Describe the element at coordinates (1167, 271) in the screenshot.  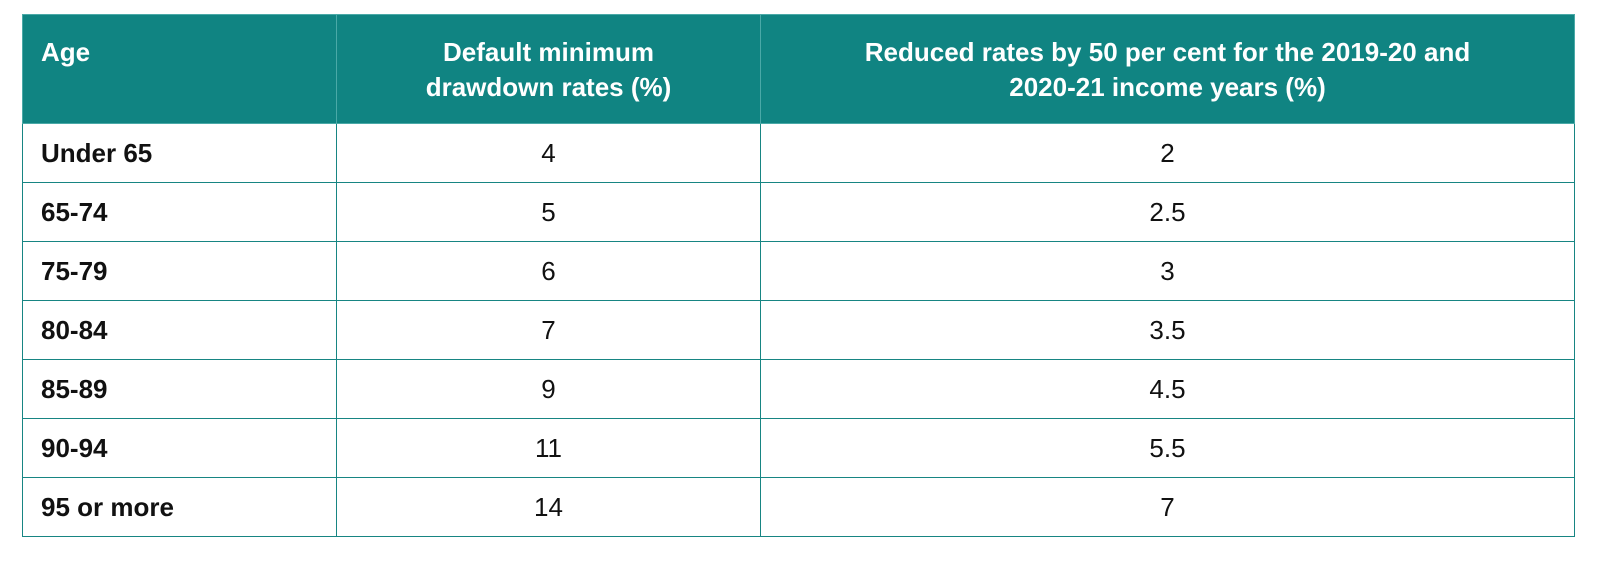
I see `reduced-rate-cell: 3` at that location.